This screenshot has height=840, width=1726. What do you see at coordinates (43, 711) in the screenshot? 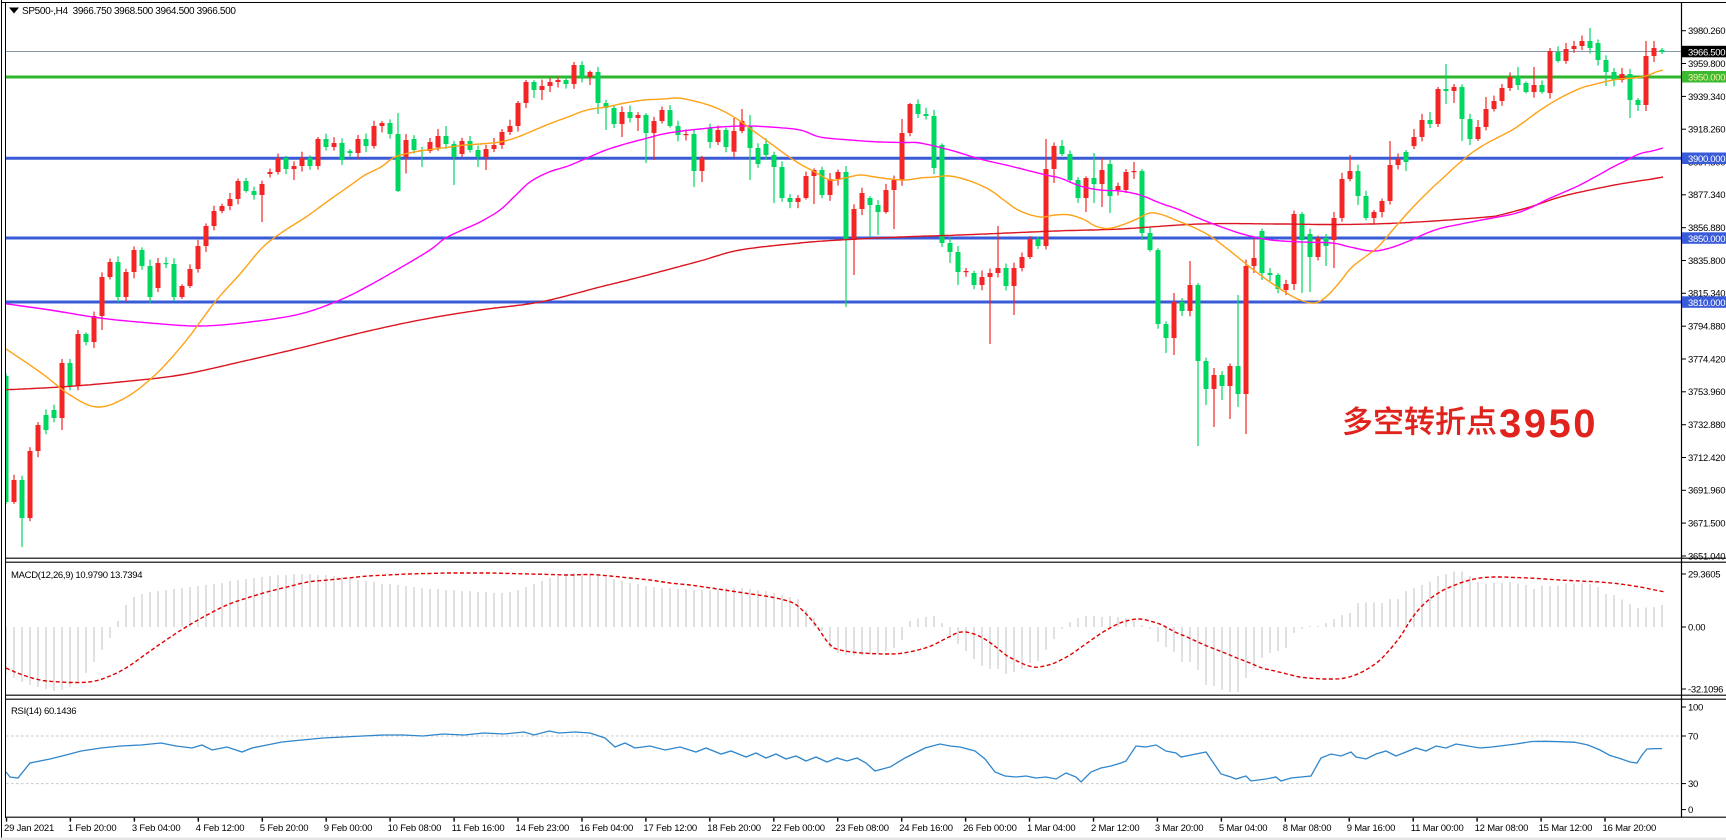
I see `svg-text: RSI(14) 60.1436` at bounding box center [43, 711].